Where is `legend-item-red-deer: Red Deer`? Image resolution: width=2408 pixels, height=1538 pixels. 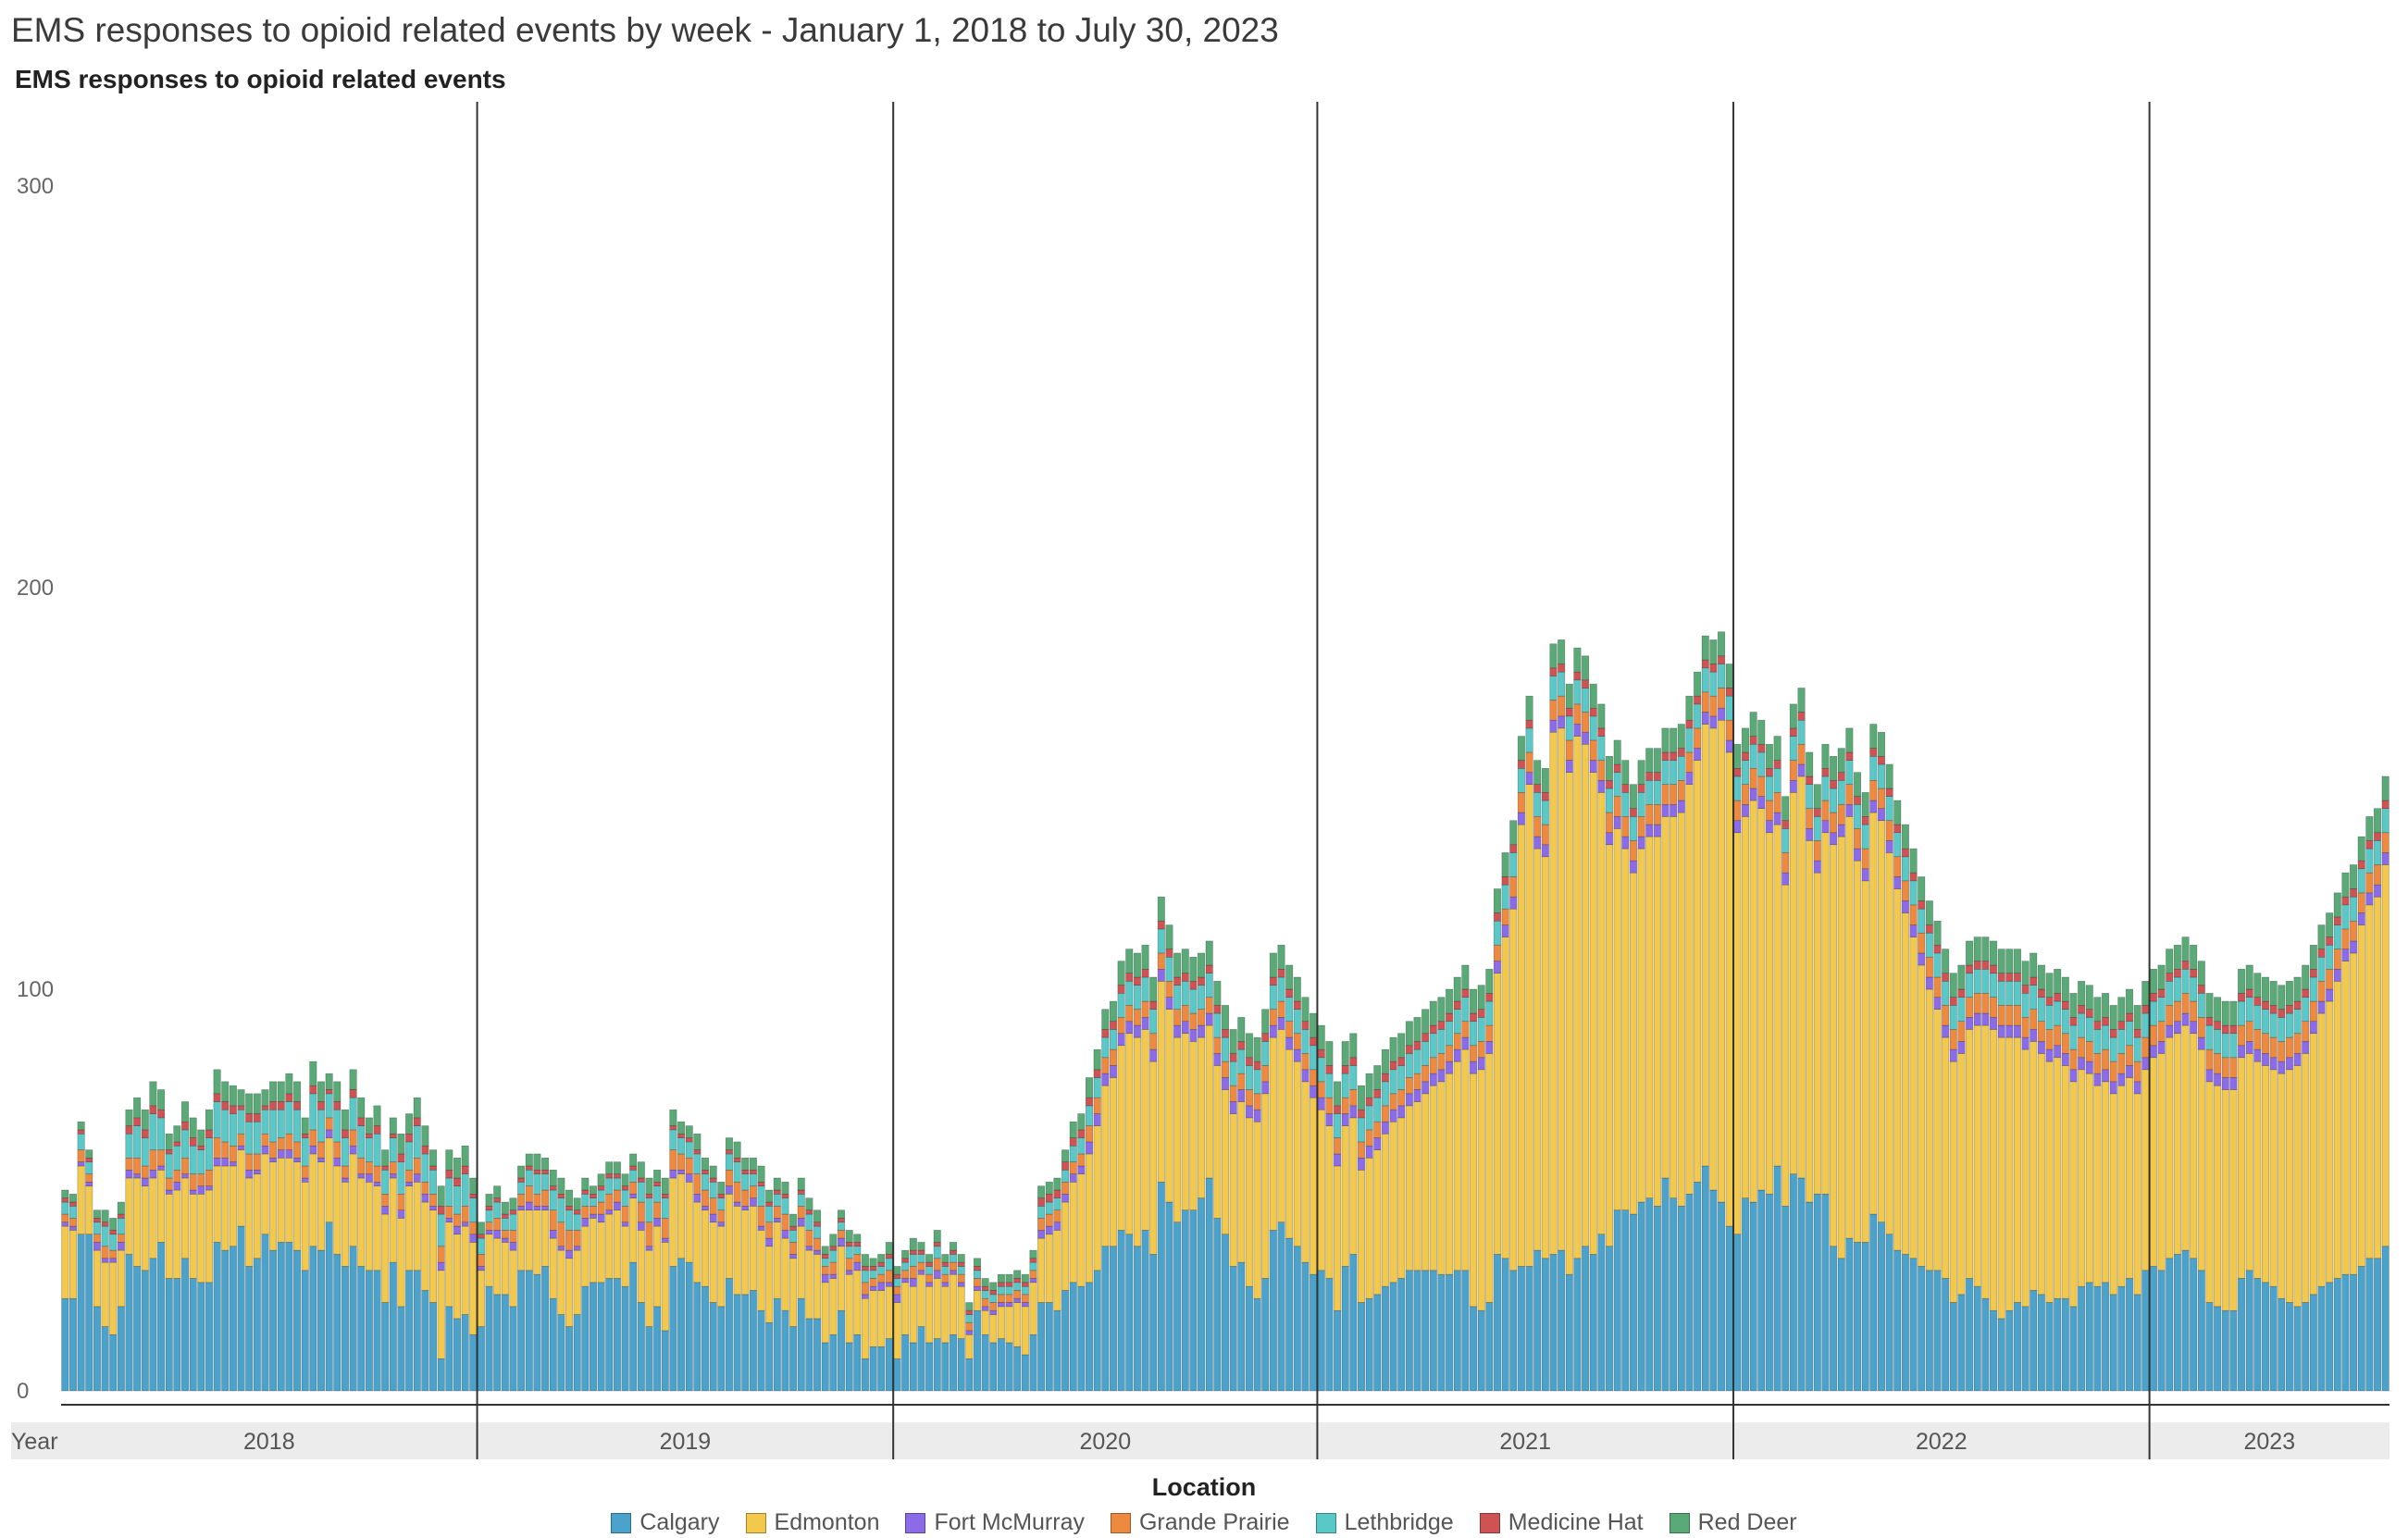
legend-item-red-deer: Red Deer is located at coordinates (1733, 1522).